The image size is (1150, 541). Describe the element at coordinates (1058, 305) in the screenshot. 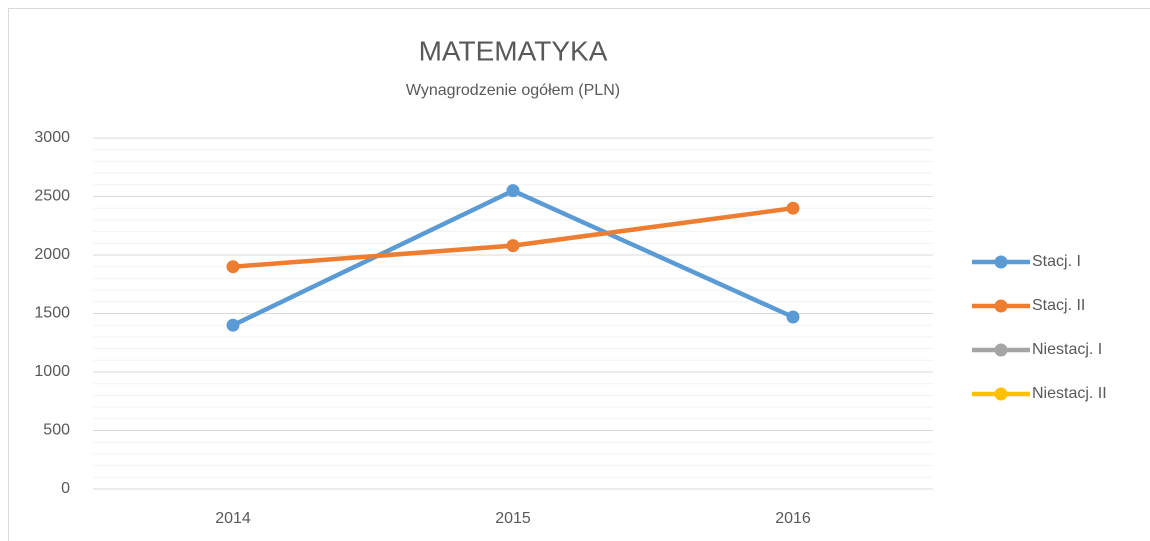

I see `legend-label: Stacj. II` at that location.